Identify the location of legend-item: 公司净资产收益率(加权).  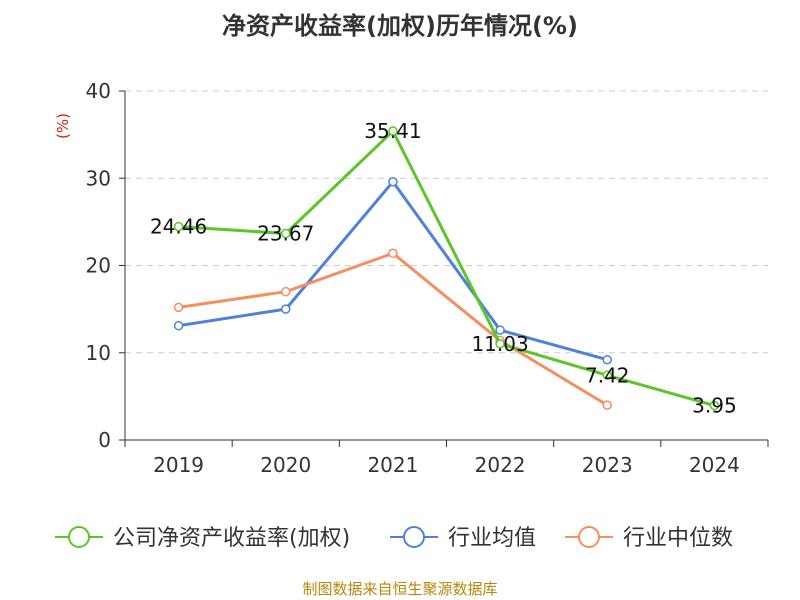
(202, 538).